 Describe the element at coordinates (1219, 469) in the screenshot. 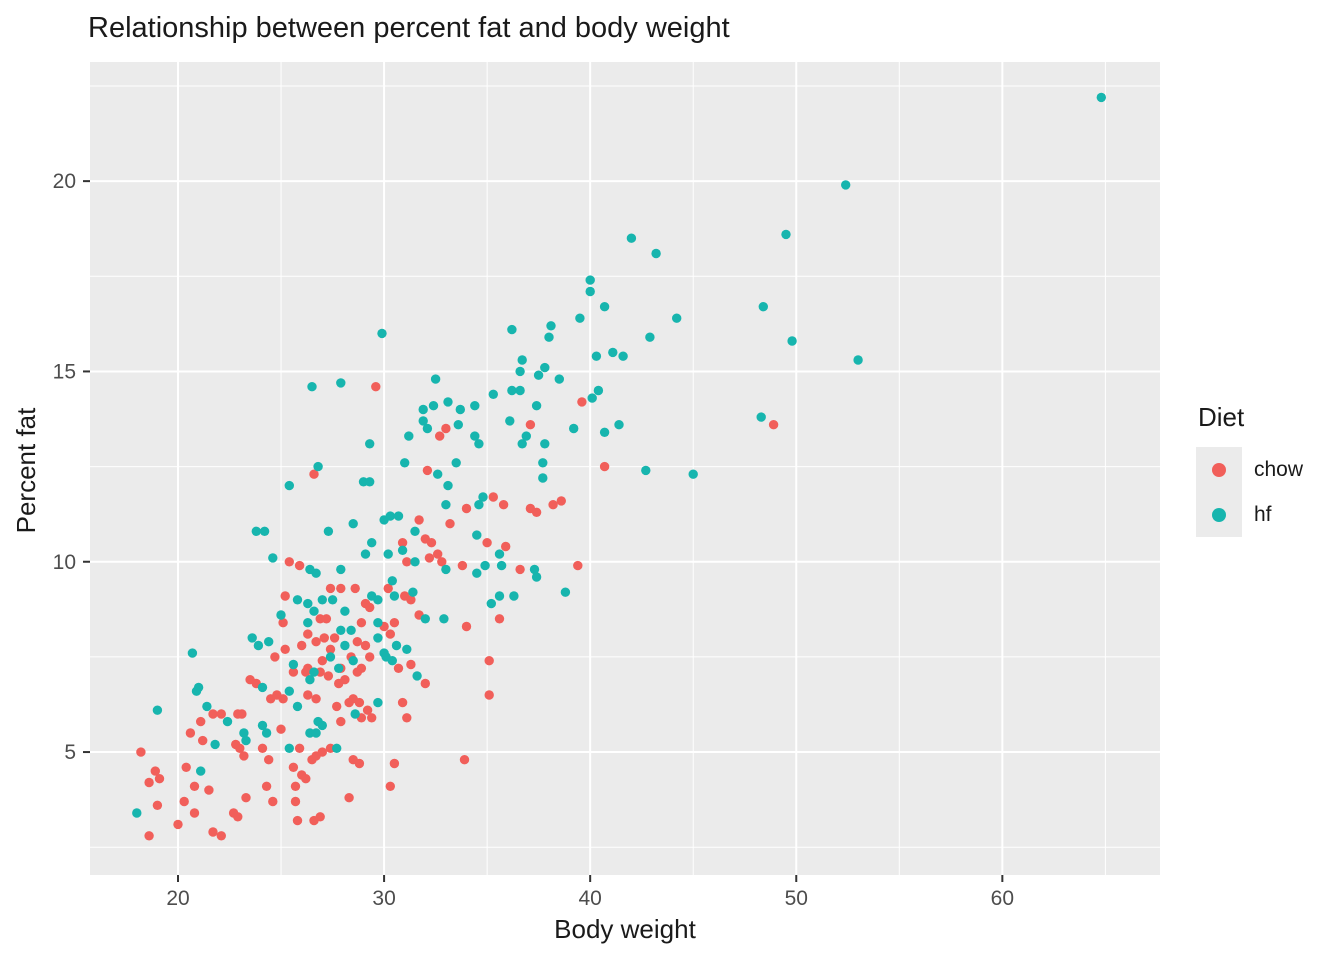

I see `legend-key` at that location.